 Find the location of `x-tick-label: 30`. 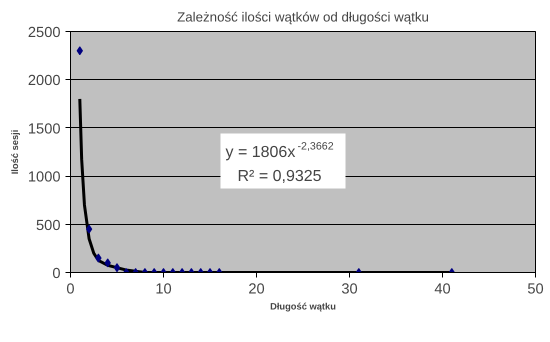

x-tick-label: 30 is located at coordinates (349, 290).